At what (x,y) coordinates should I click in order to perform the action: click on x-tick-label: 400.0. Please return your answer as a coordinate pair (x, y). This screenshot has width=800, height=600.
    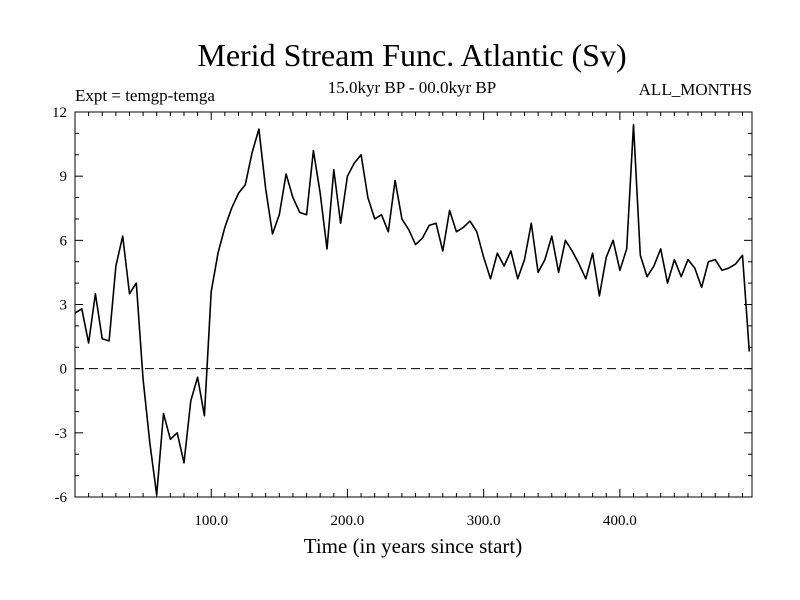
    Looking at the image, I should click on (620, 521).